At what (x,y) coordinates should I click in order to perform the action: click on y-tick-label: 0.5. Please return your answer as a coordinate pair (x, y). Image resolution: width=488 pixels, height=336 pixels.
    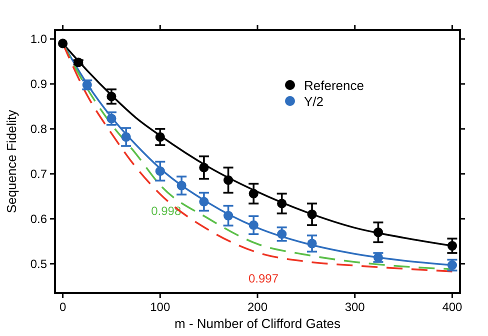
    Looking at the image, I should click on (39, 263).